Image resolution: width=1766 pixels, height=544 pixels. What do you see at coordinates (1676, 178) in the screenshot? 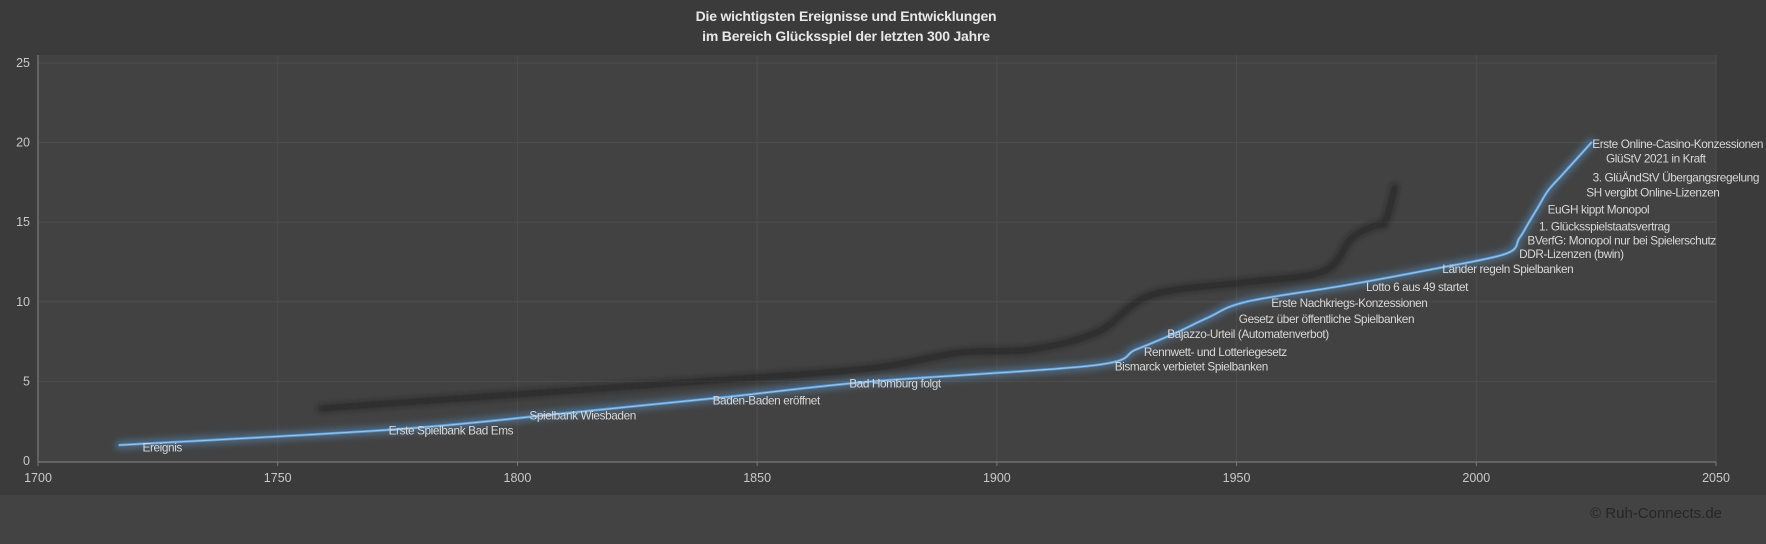
I see `event-label-18: 3. GlüÄndStV Übergangsregelung` at bounding box center [1676, 178].